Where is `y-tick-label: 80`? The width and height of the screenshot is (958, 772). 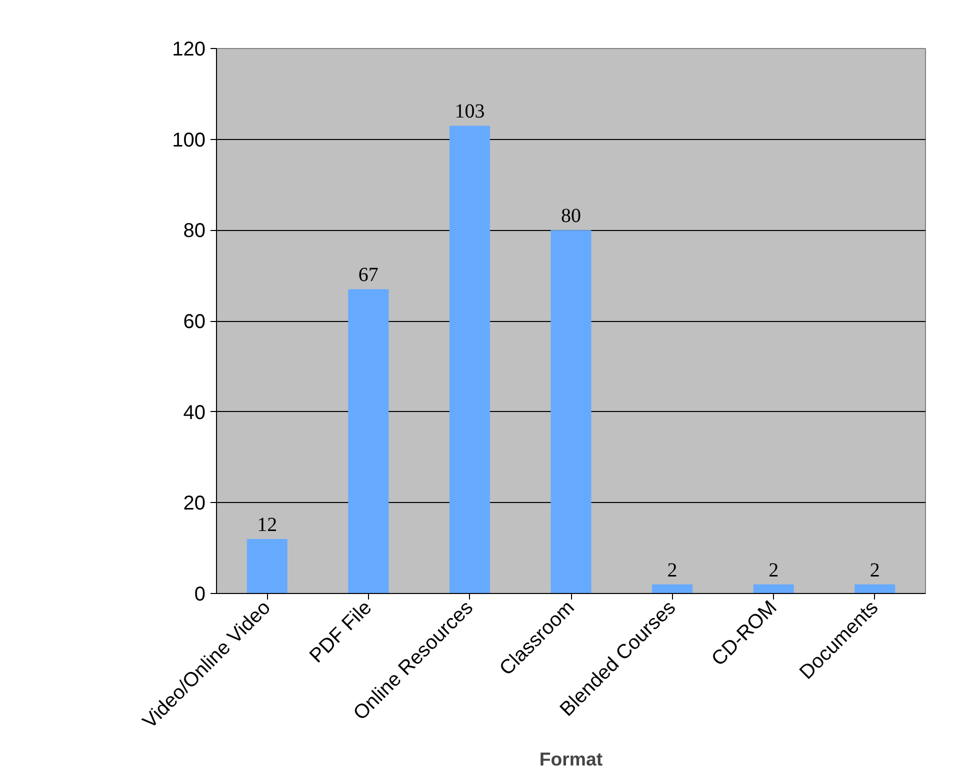
y-tick-label: 80 is located at coordinates (194, 231).